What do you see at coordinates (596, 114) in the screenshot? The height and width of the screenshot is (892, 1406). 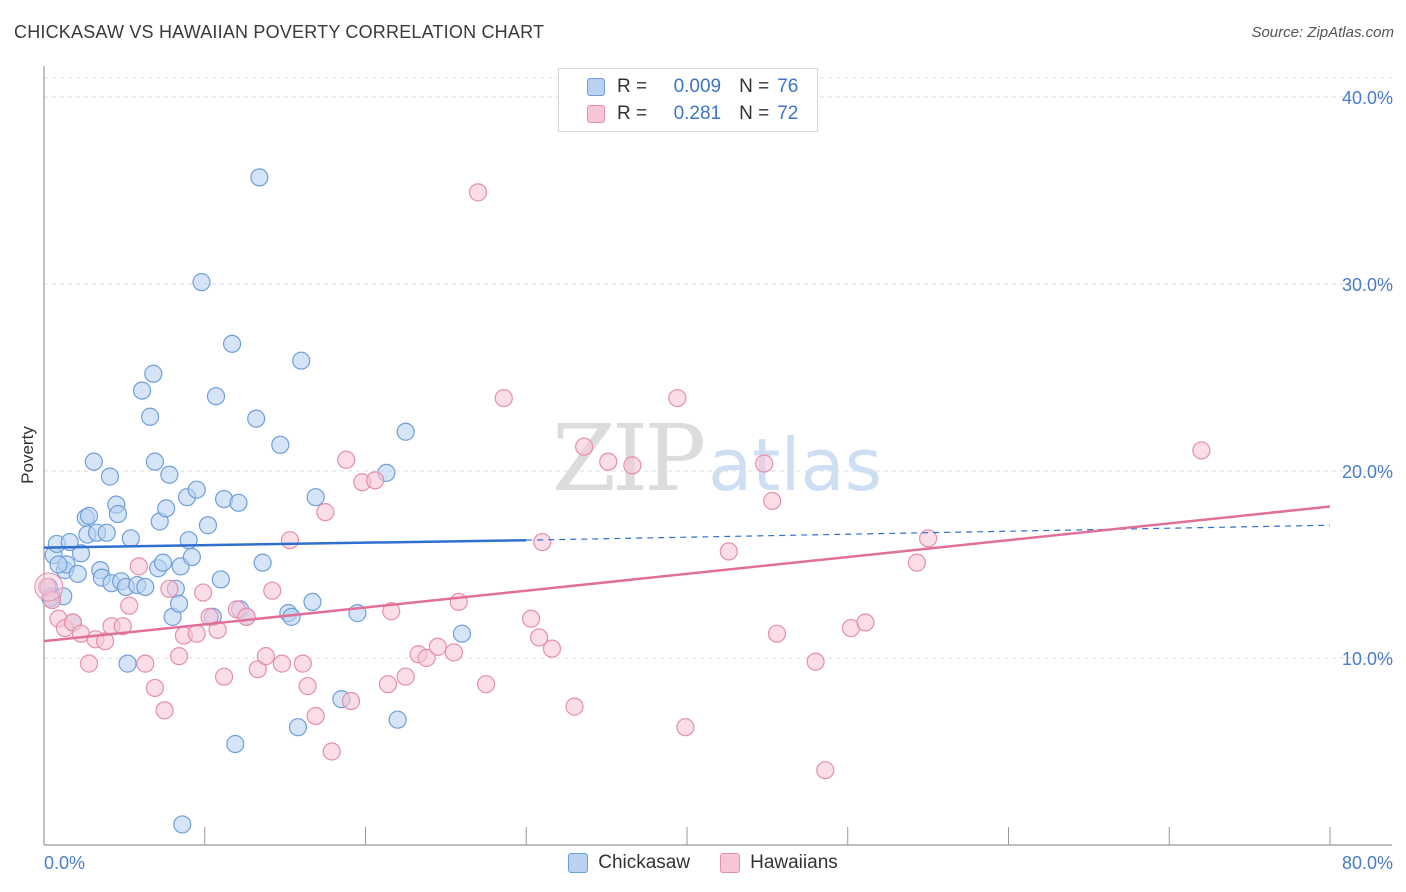 I see `legend-swatch-hawaiians` at bounding box center [596, 114].